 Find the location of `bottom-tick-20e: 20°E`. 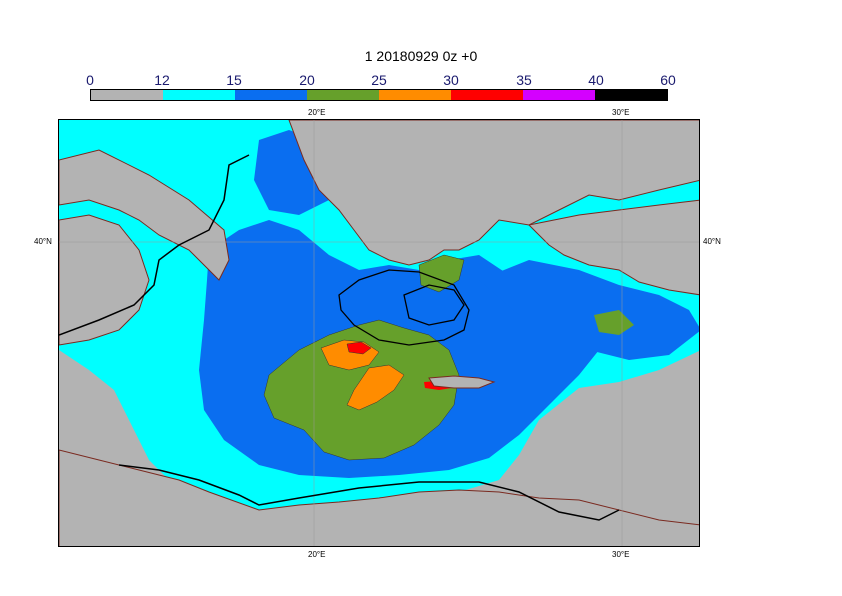

bottom-tick-20e: 20°E is located at coordinates (317, 554).